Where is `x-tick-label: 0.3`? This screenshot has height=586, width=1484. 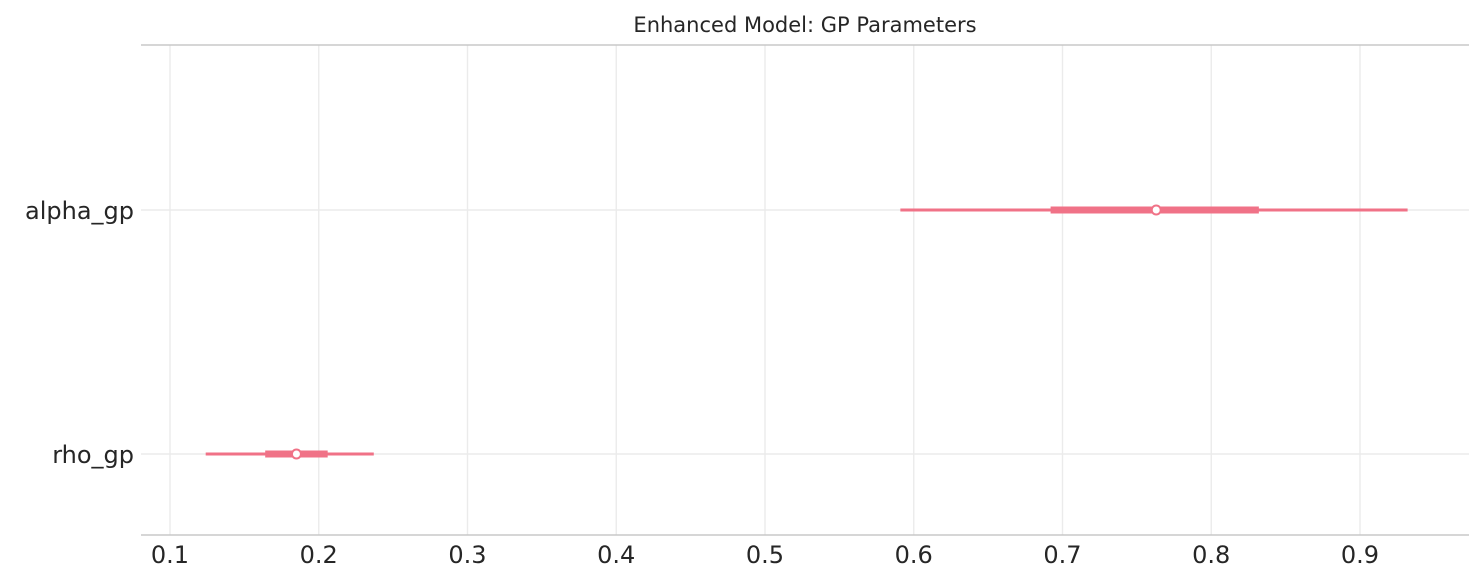 x-tick-label: 0.3 is located at coordinates (467, 555).